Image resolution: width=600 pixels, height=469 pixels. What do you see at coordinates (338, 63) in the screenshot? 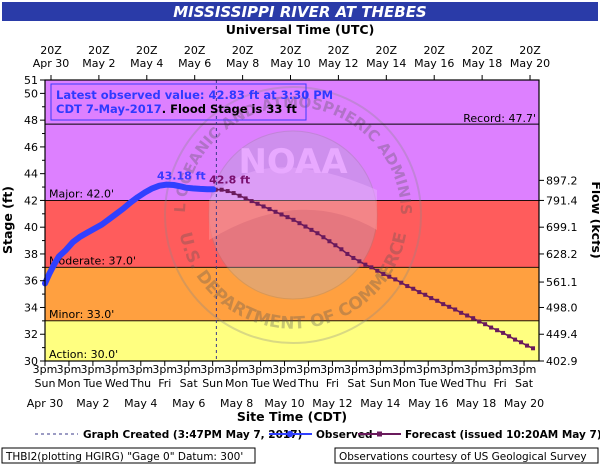
I see `x-top-tick-date: May 12` at bounding box center [338, 63].